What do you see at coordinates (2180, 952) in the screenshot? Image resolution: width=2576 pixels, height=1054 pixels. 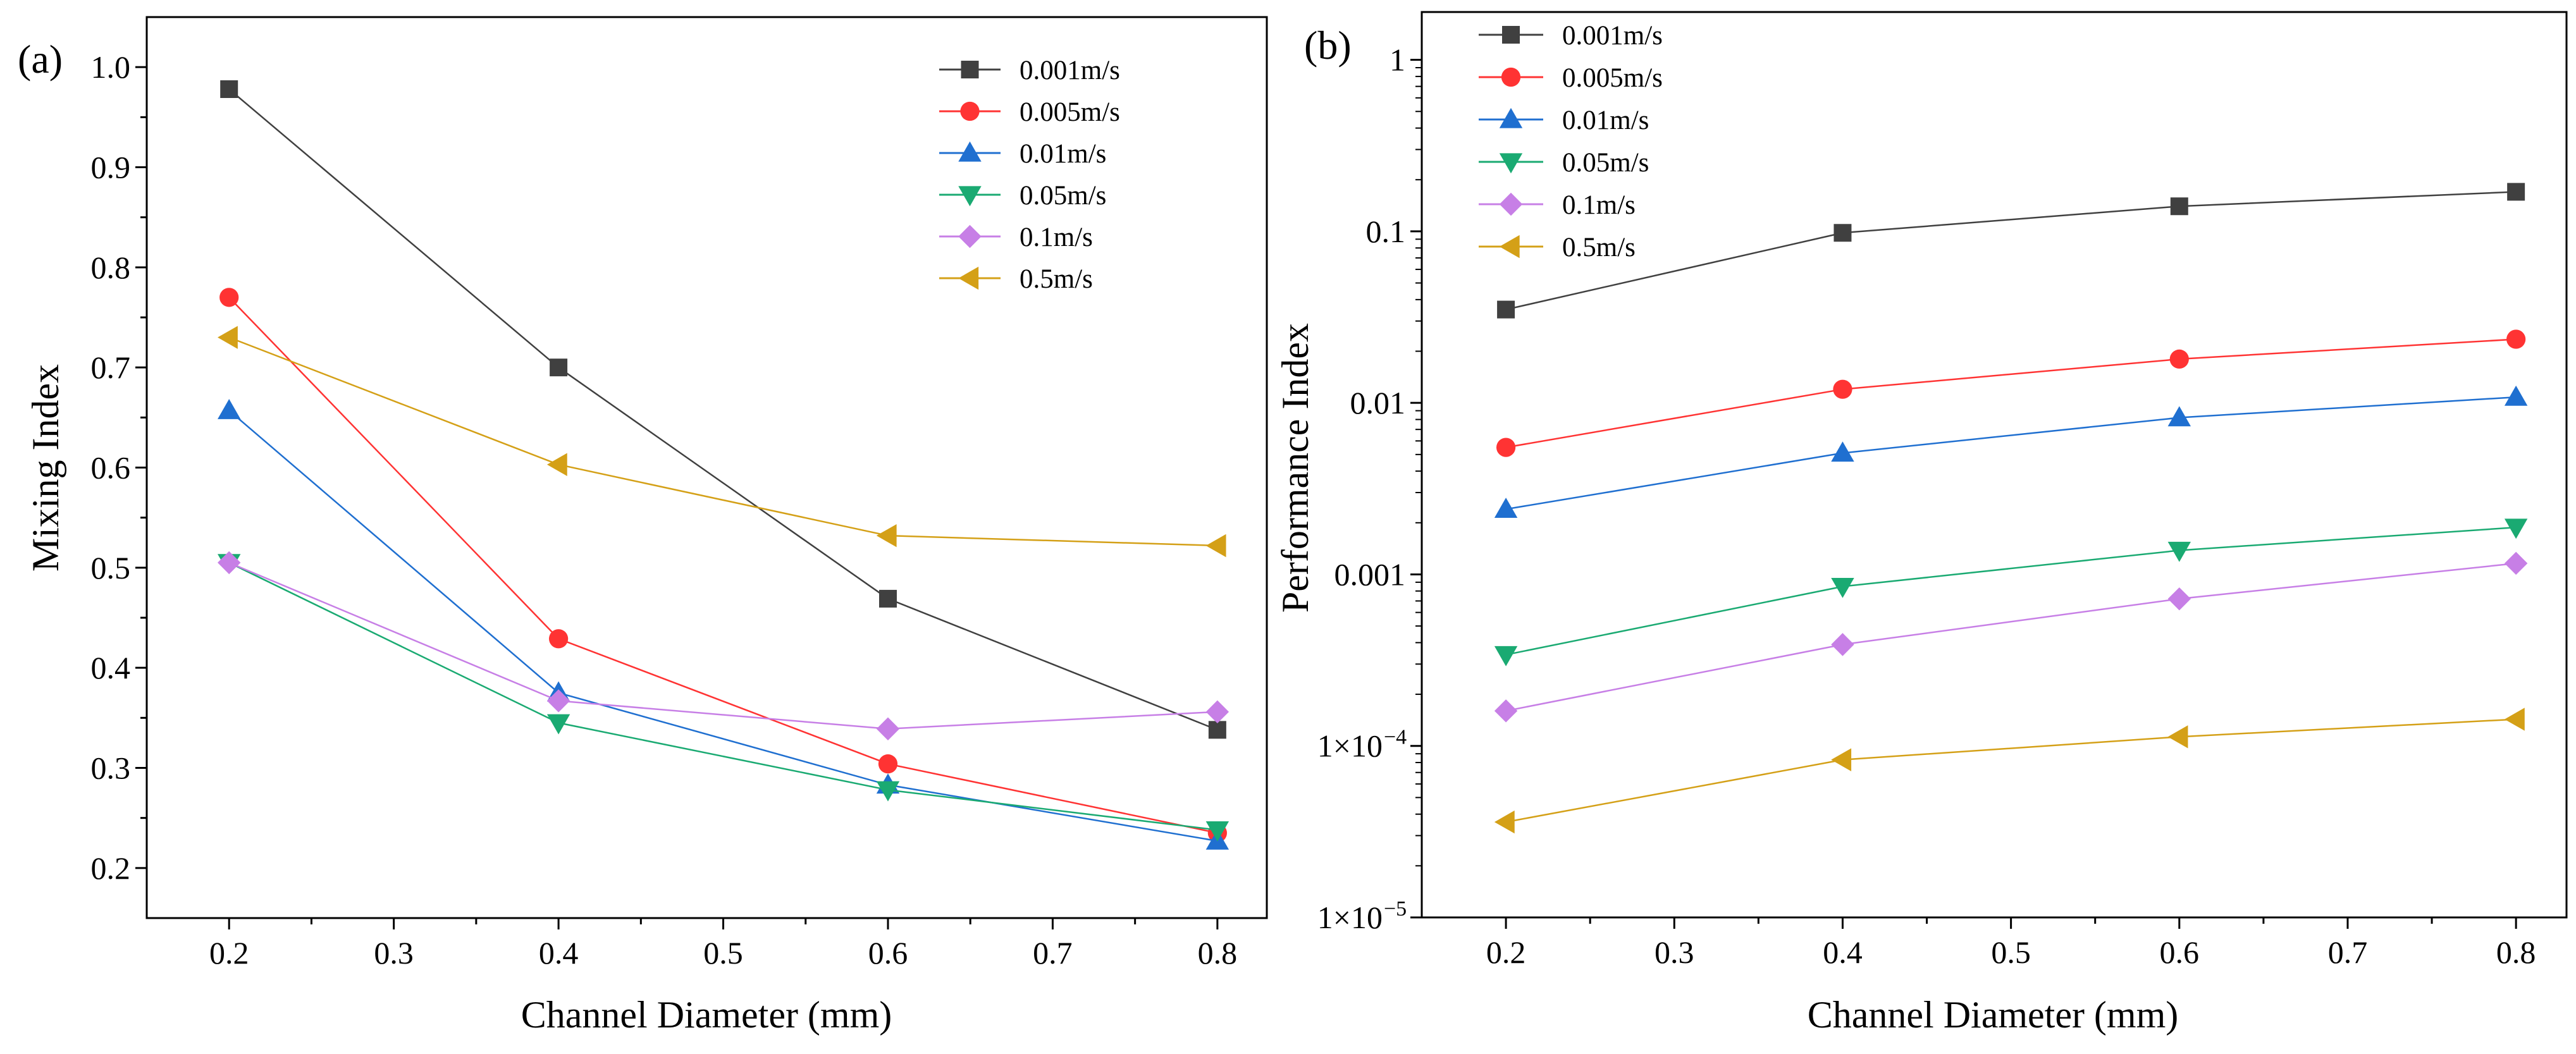 I see `panel-b-x-tick-label: 0.6` at bounding box center [2180, 952].